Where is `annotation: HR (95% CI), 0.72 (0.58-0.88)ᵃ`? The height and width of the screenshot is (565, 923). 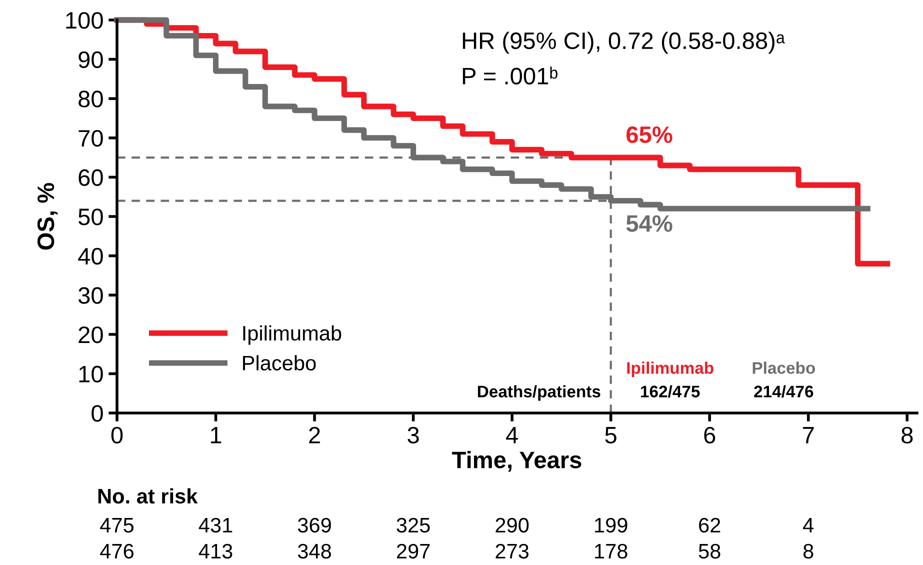 annotation: HR (95% CI), 0.72 (0.58-0.88)ᵃ is located at coordinates (623, 43).